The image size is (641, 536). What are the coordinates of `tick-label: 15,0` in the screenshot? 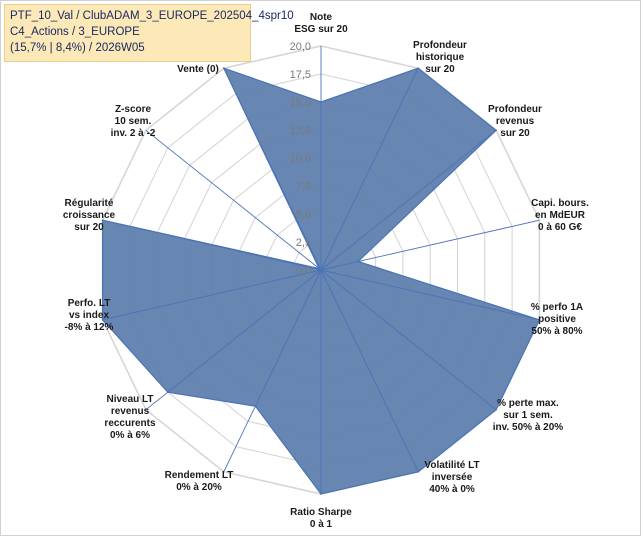 It's located at (300, 103).